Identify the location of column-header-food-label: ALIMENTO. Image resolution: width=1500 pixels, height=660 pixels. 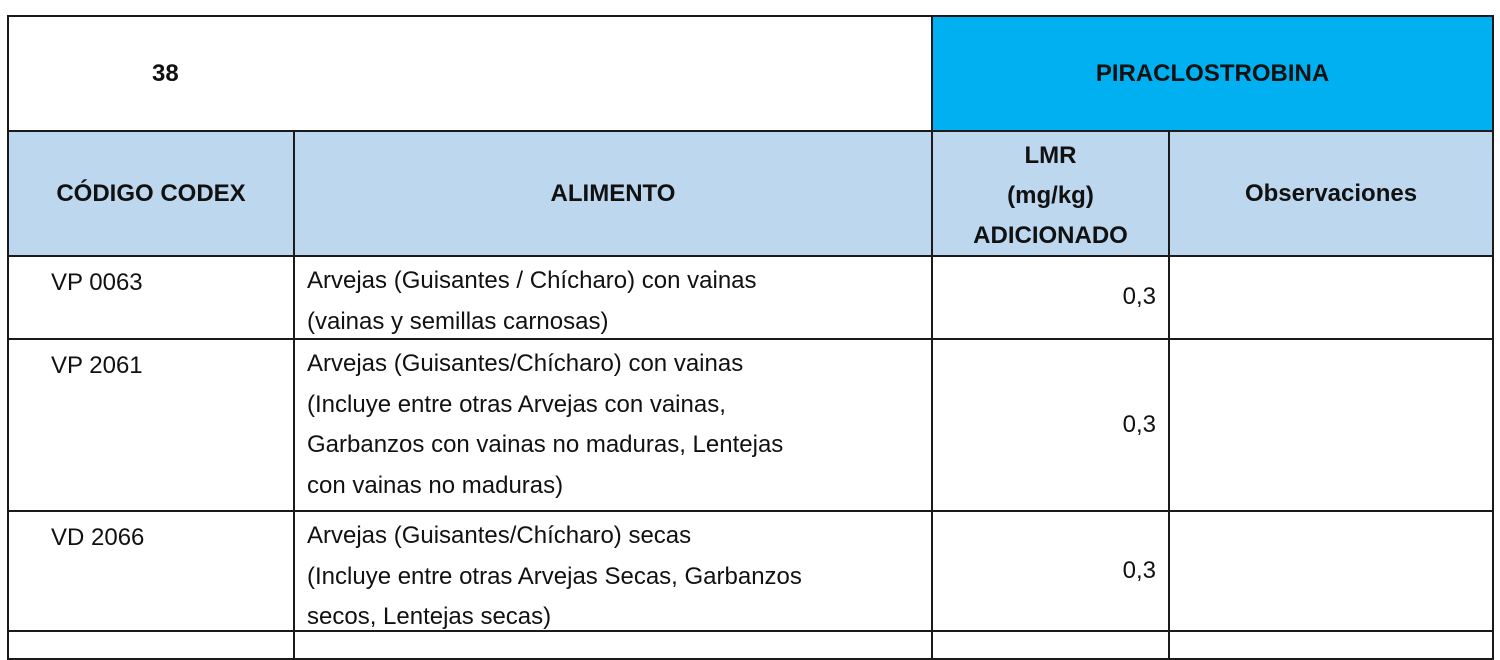
(613, 193).